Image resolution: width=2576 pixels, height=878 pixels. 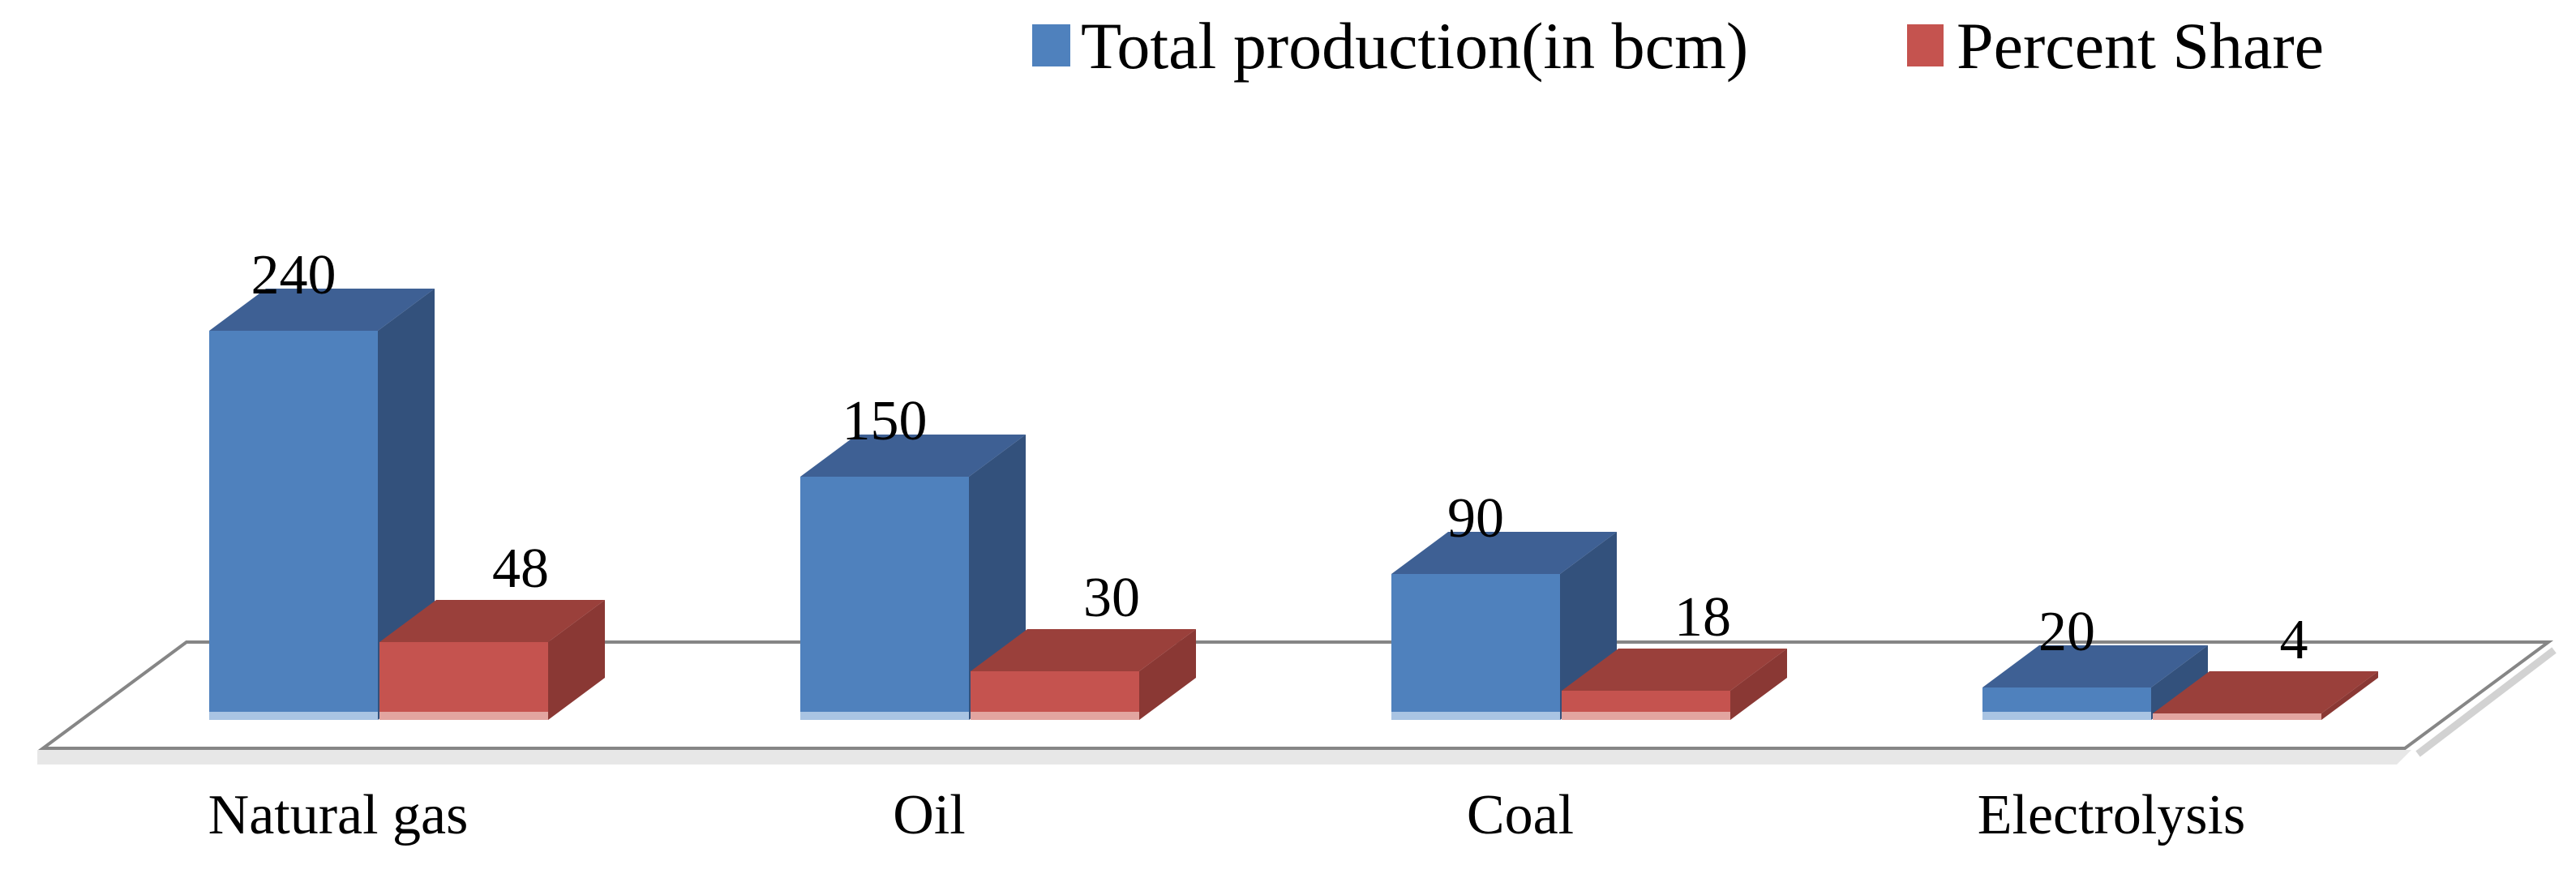 I want to click on category-label-coal: Coal, so click(x=1520, y=815).